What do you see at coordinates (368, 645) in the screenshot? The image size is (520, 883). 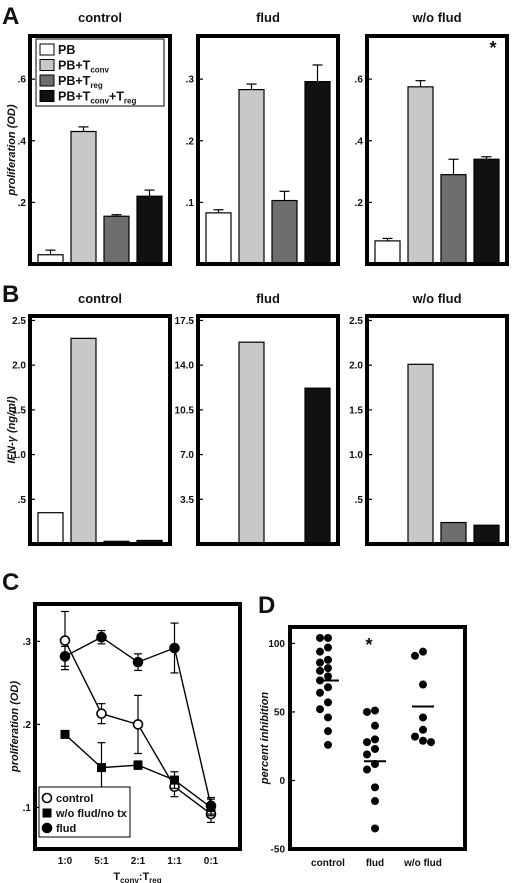 I see `d-significance: *` at bounding box center [368, 645].